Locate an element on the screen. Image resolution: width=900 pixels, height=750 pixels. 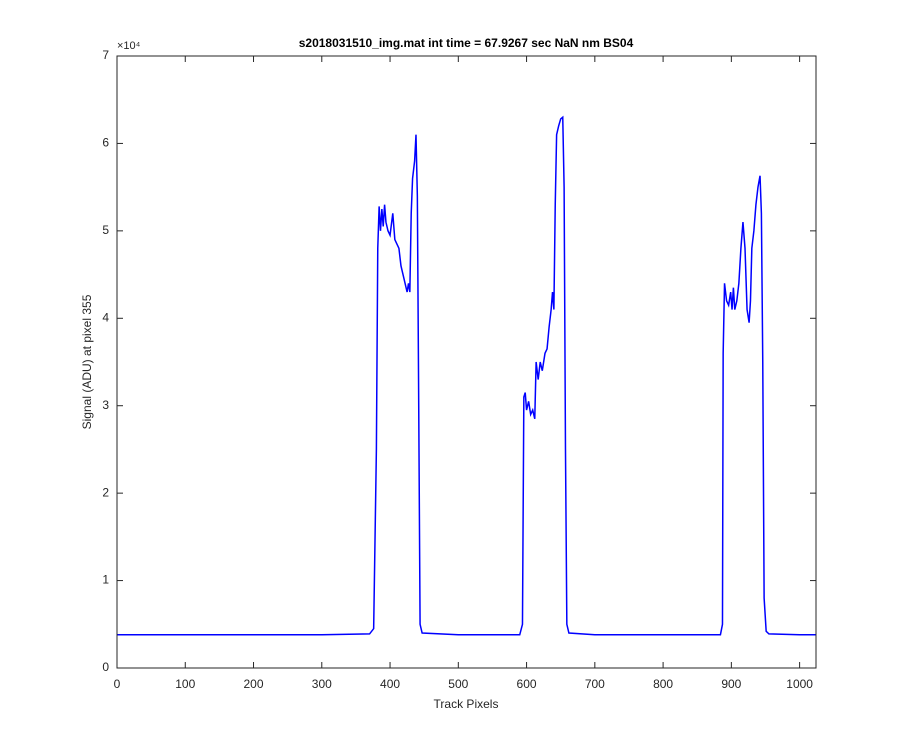
x-tick-label: 300 is located at coordinates (322, 684).